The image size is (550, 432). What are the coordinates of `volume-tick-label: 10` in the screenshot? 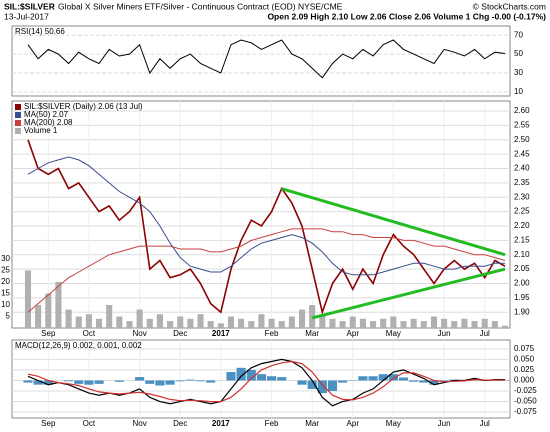 It's located at (5, 304).